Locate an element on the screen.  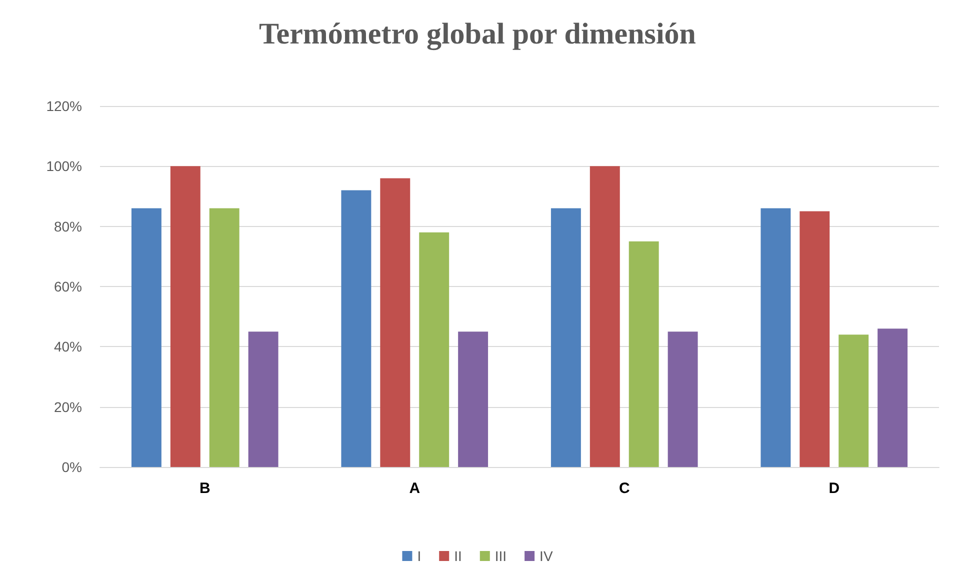
legend-label: III is located at coordinates (500, 556).